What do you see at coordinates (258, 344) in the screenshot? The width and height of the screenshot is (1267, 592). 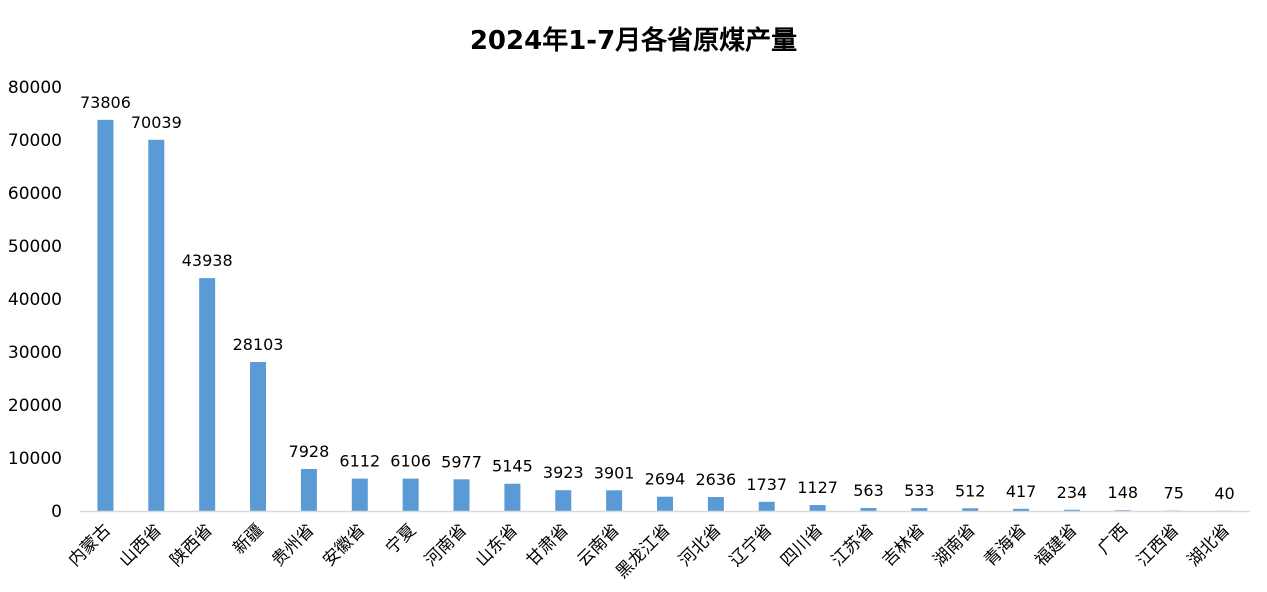 I see `data-label: 28103` at bounding box center [258, 344].